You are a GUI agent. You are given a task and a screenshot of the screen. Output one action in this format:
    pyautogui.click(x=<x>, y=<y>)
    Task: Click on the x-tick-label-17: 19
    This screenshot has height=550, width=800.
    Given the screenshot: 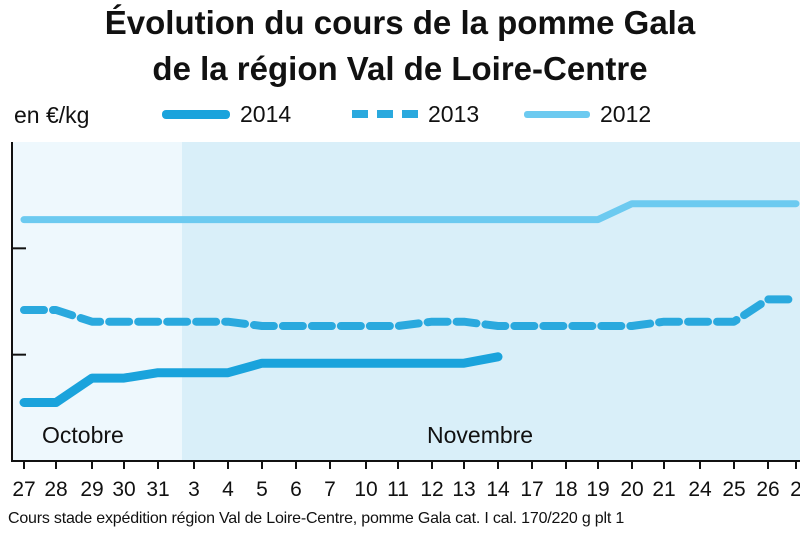 What is the action you would take?
    pyautogui.click(x=597, y=489)
    